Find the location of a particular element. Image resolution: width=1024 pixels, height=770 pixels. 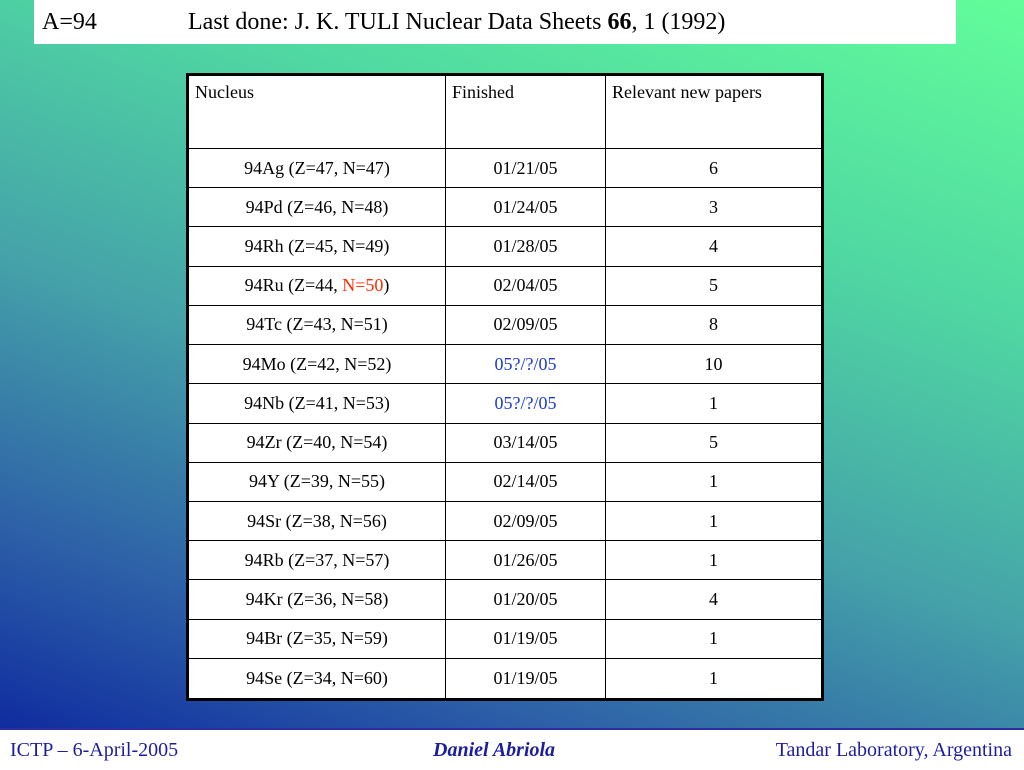

finished-cell: 02/04/05 is located at coordinates (525, 285).